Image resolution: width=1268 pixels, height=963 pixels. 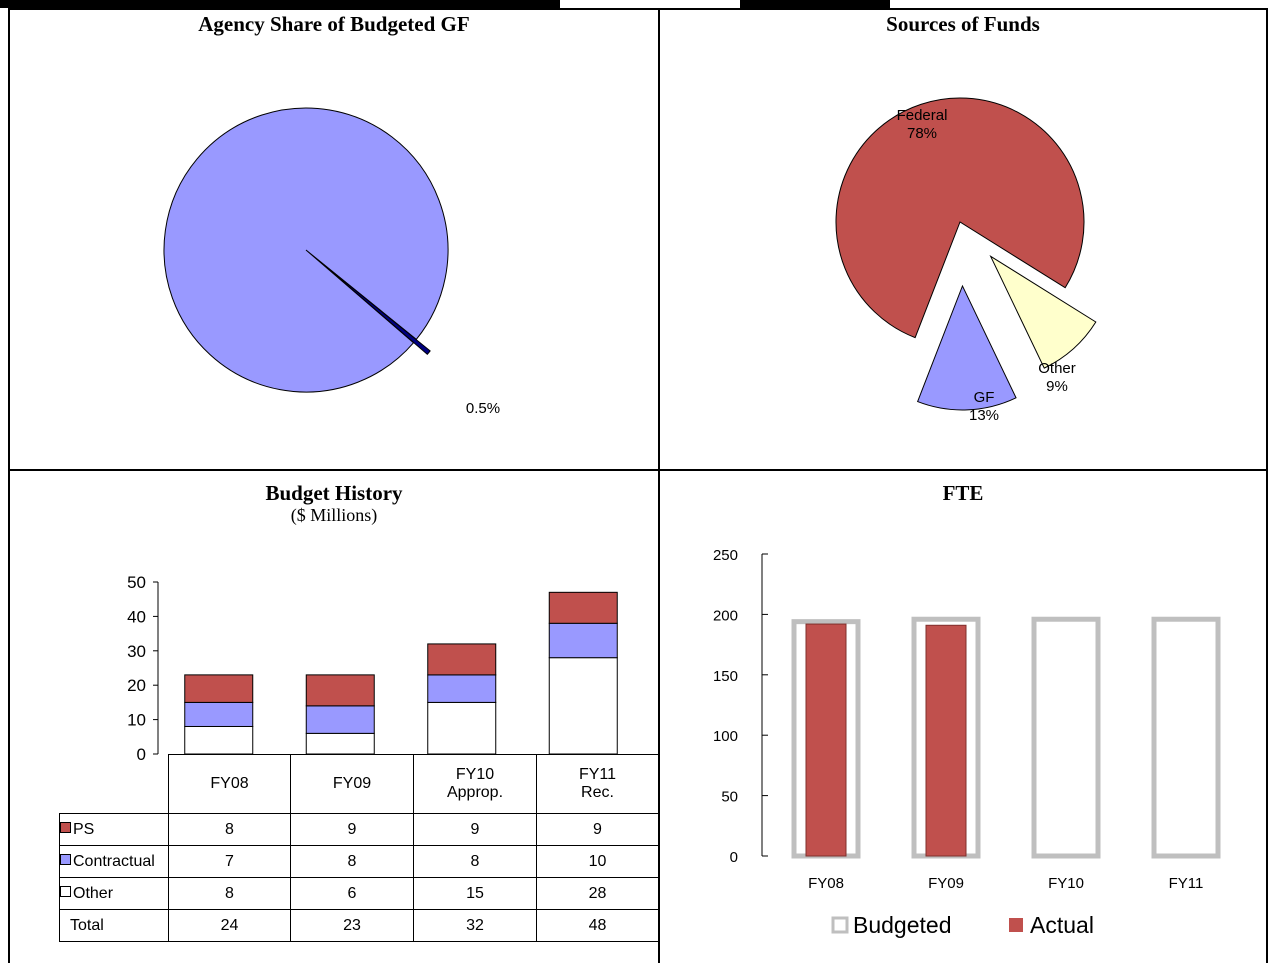 What do you see at coordinates (136, 651) in the screenshot?
I see `y-tick-label: 30` at bounding box center [136, 651].